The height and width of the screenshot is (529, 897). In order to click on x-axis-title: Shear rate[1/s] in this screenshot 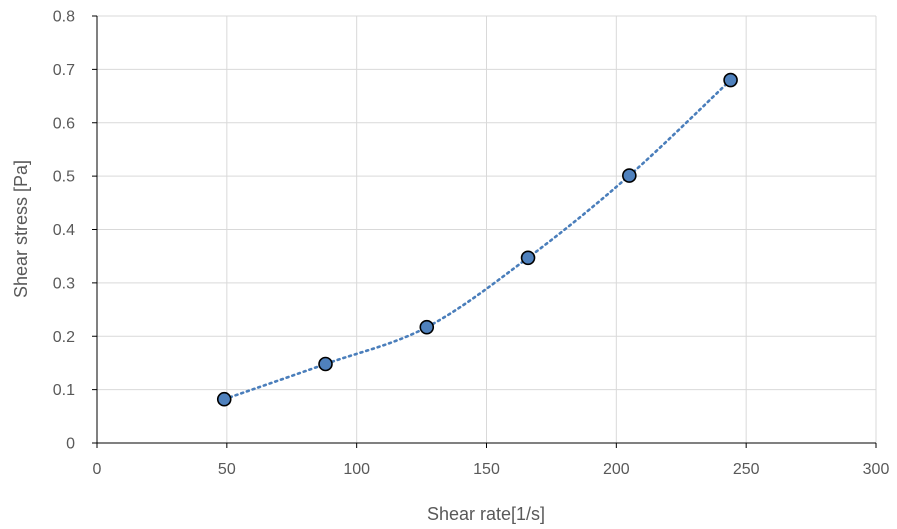, I will do `click(486, 514)`.